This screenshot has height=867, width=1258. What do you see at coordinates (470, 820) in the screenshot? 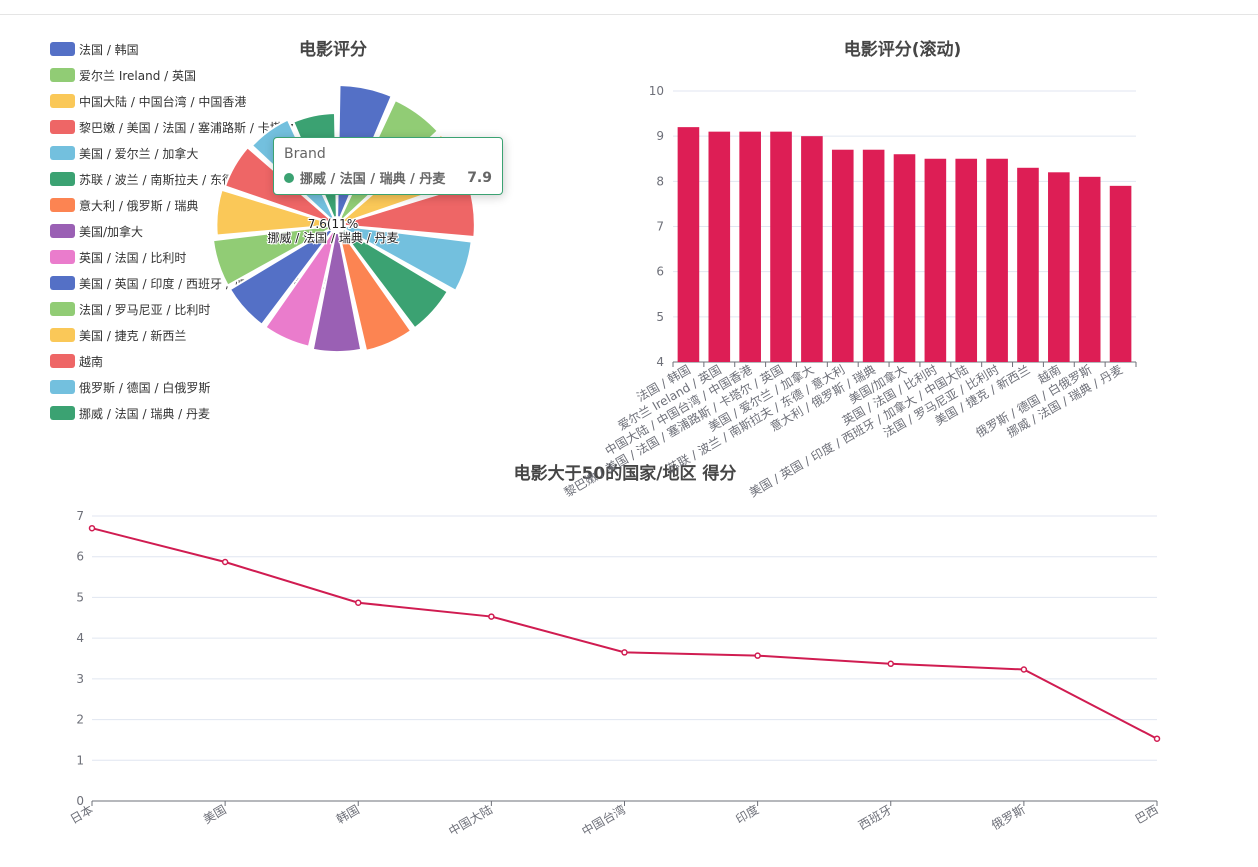
I see `line-x-tick-label: 中国大陆` at bounding box center [470, 820].